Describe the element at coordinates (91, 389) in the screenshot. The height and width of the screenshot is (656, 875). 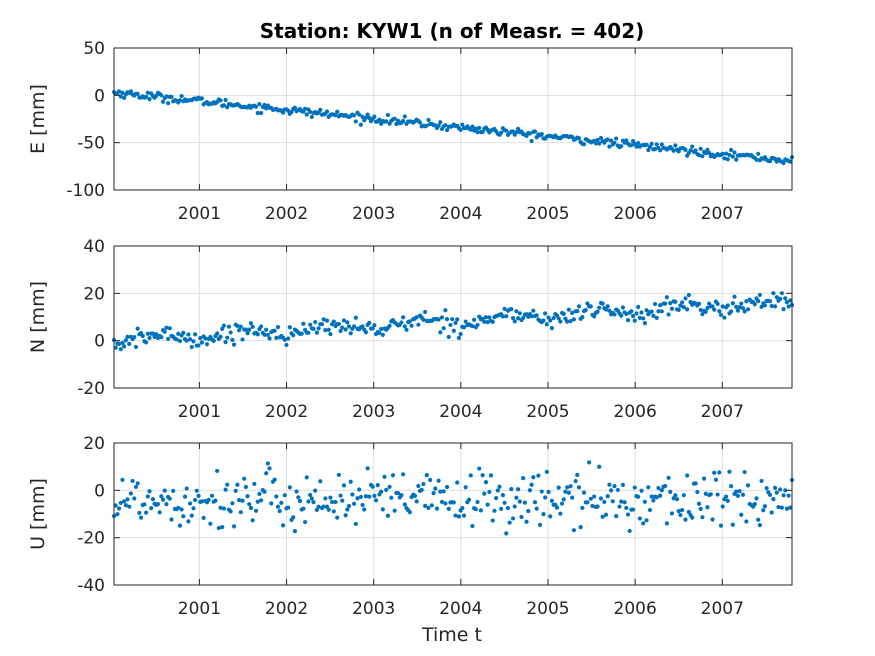
I see `y-tick-label: -20` at that location.